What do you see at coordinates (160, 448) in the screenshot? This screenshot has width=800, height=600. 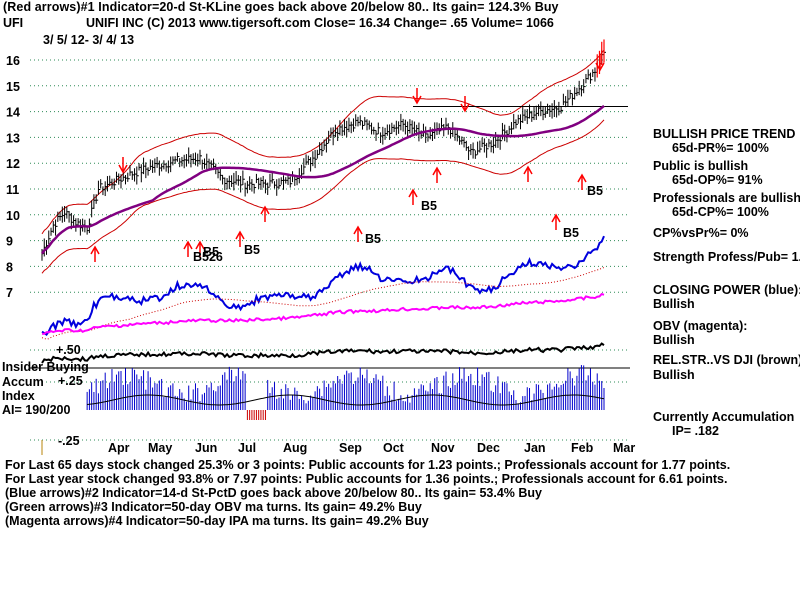 I see `month-tick-label: May` at bounding box center [160, 448].